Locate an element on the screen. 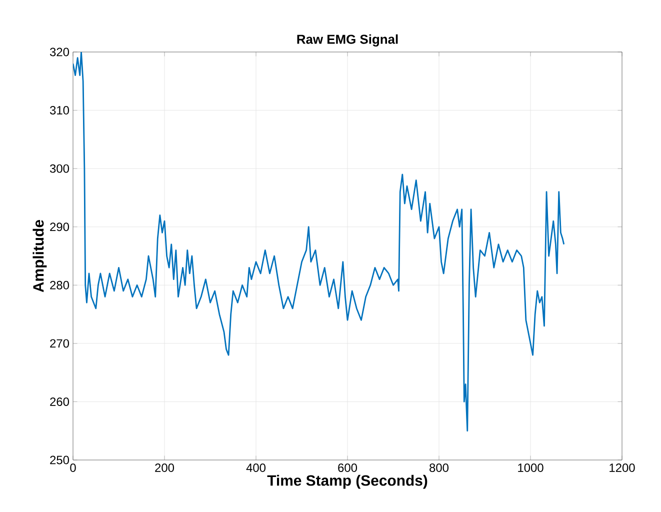 The height and width of the screenshot is (512, 661). x-tick-label: 1000 is located at coordinates (531, 468).